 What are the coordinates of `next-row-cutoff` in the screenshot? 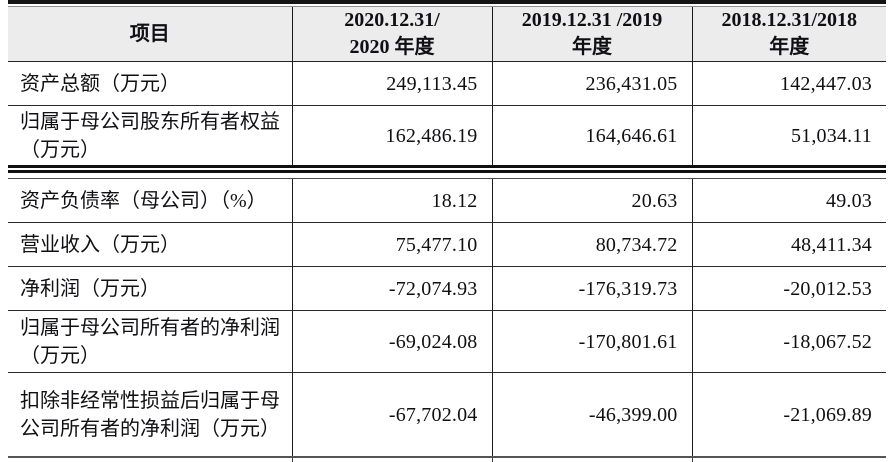 It's located at (447, 460).